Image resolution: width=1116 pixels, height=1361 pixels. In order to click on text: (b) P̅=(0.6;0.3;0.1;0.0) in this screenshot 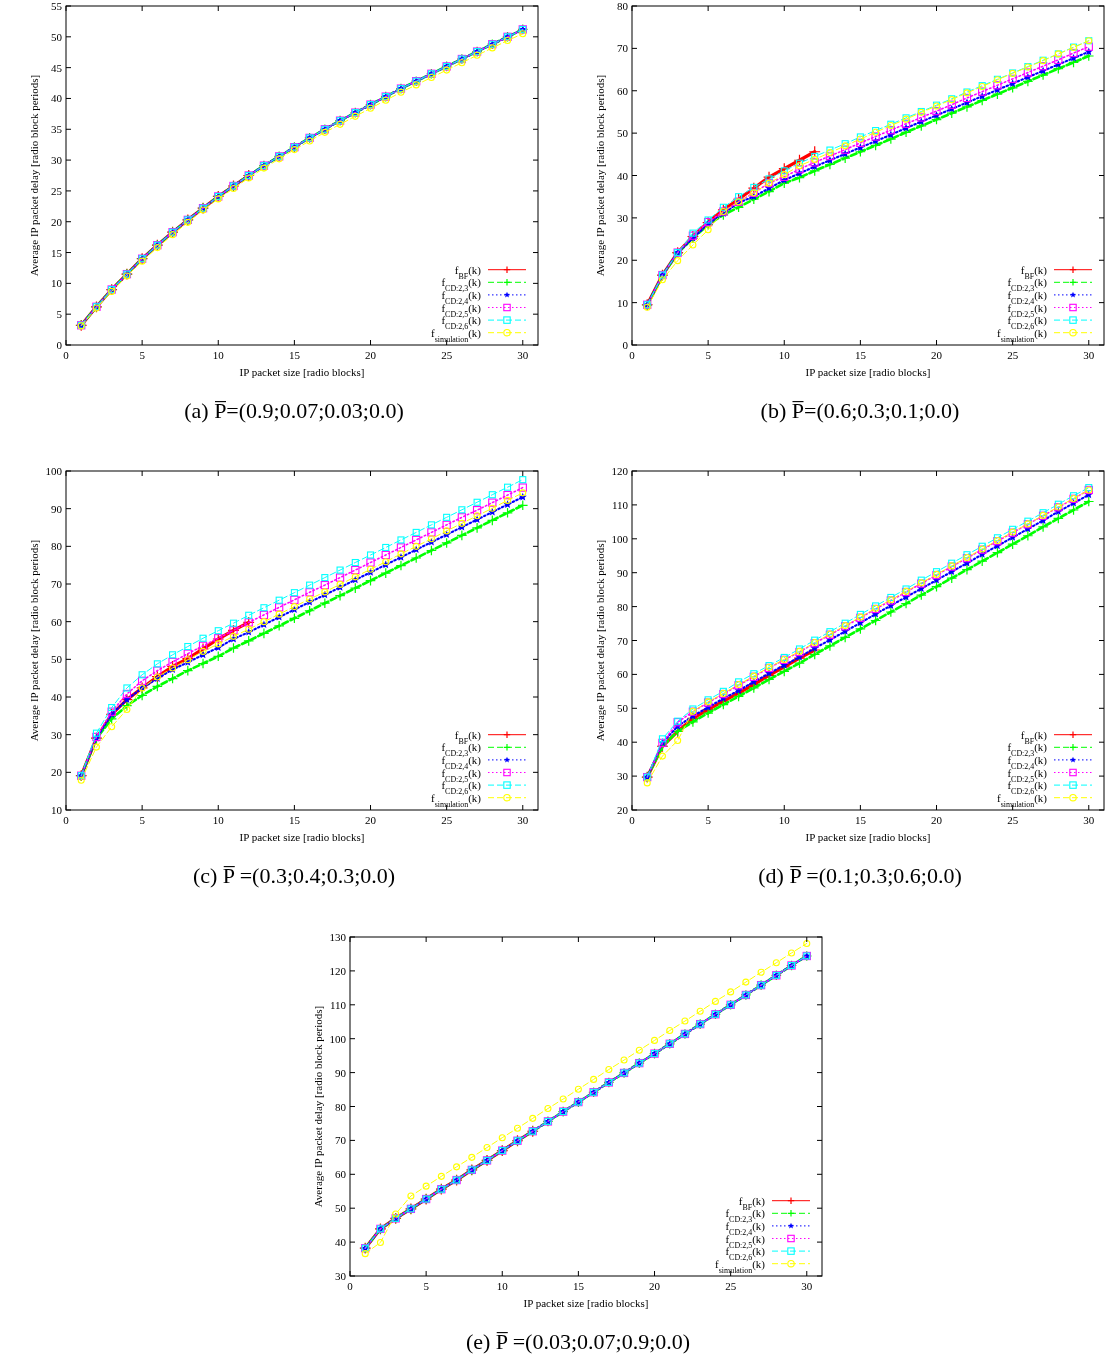, I will do `click(860, 410)`.